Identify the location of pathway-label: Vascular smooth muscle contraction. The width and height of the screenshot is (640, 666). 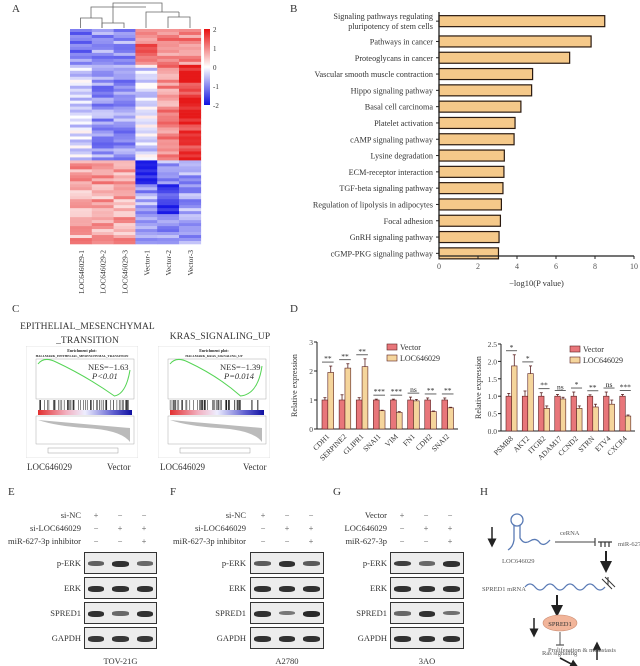
(374, 74).